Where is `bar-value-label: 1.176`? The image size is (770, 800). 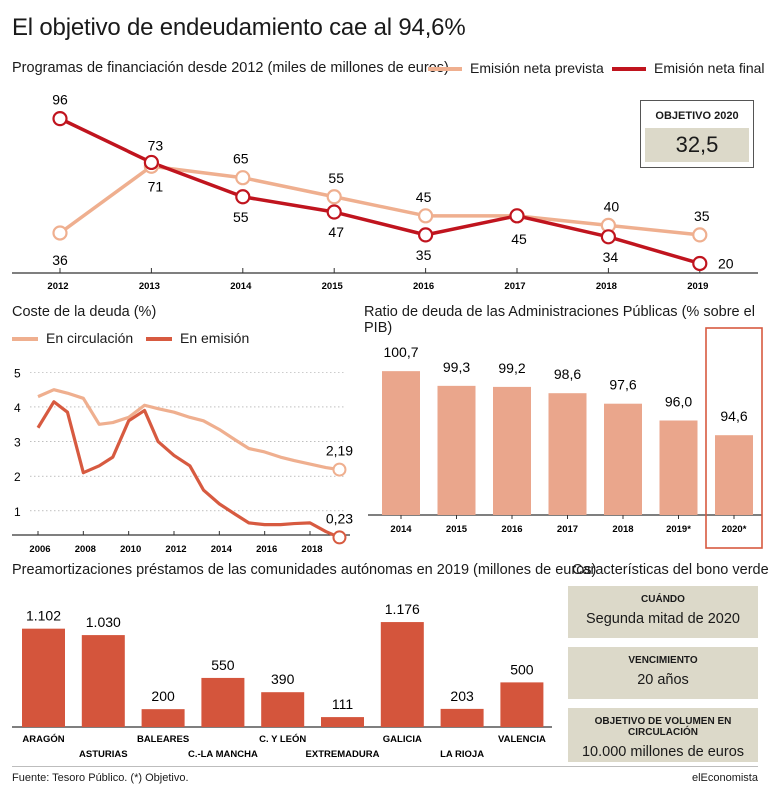
bar-value-label: 1.176 is located at coordinates (402, 609).